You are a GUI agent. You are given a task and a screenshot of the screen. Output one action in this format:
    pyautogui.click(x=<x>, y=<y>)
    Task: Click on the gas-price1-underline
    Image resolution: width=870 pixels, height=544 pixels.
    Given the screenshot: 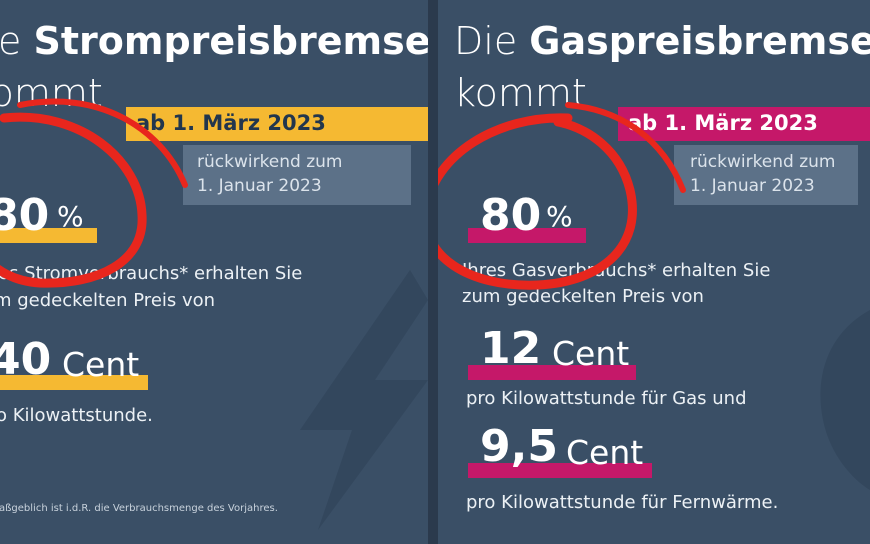 What is the action you would take?
    pyautogui.click(x=552, y=372)
    